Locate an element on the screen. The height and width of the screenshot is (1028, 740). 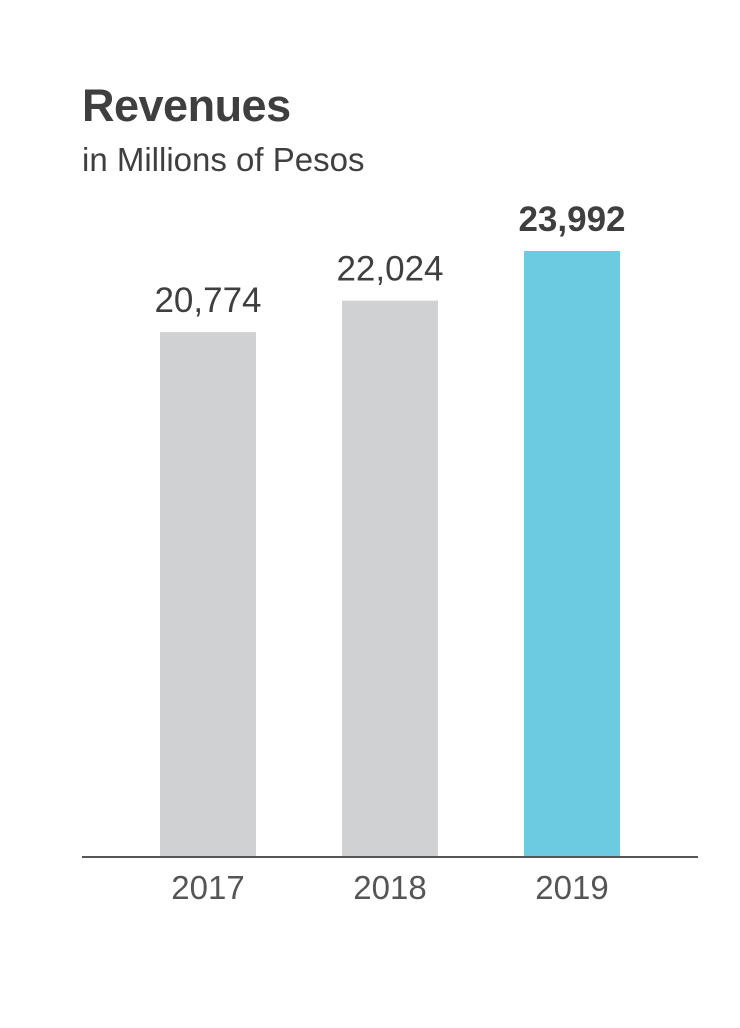
chart-subtitle: in Millions of Pesos is located at coordinates (223, 159).